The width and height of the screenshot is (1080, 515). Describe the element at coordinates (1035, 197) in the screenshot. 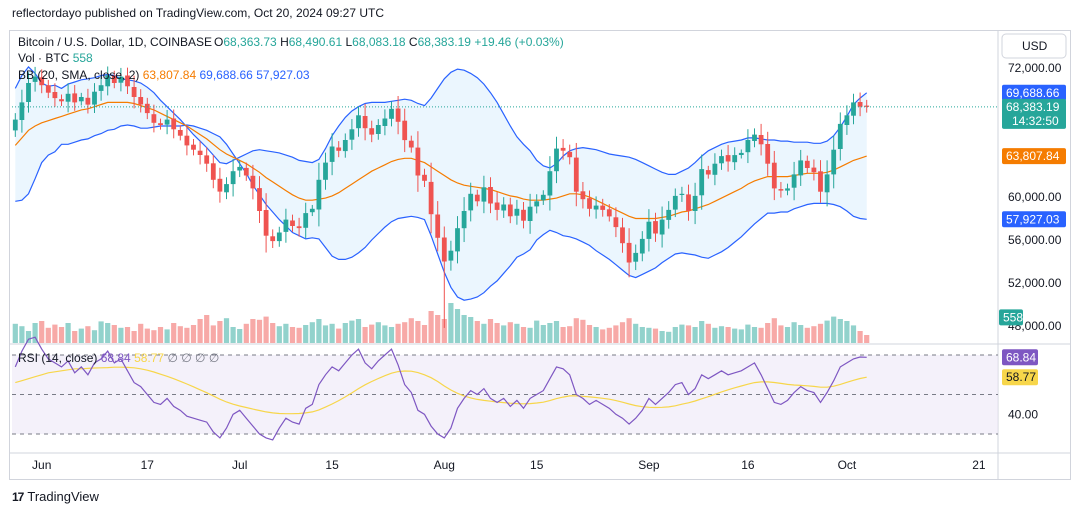

I see `price-tick-label: 60,000.00` at that location.